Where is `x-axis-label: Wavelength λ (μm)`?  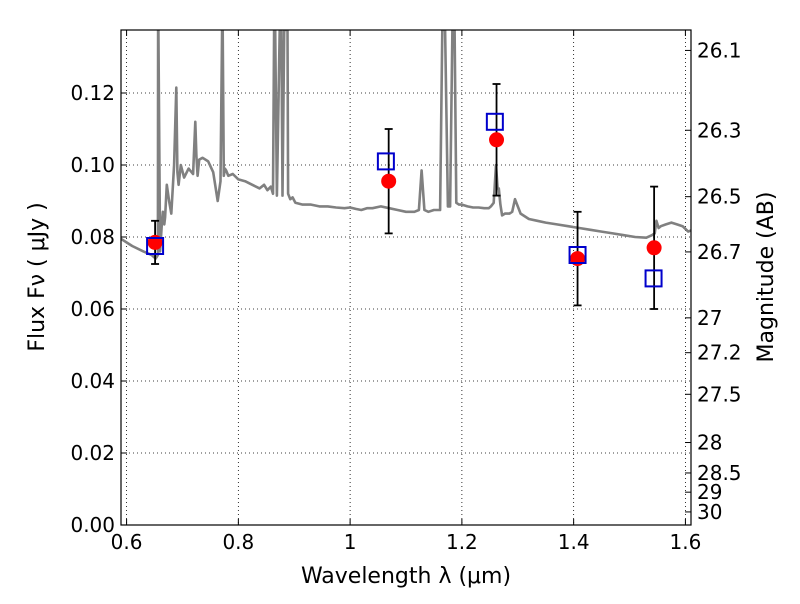 x-axis-label: Wavelength λ (μm) is located at coordinates (406, 576).